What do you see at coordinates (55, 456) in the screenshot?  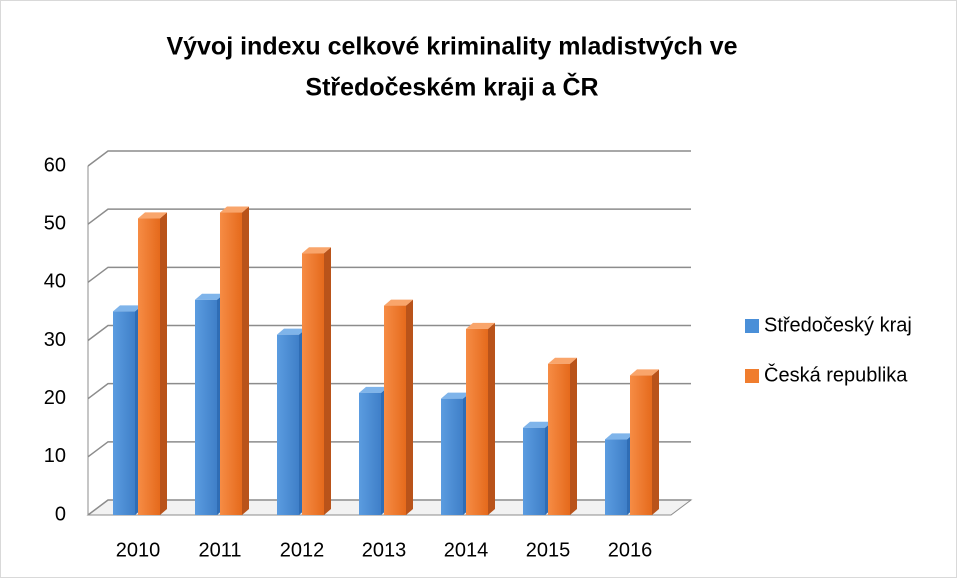 I see `y-tick-label: 10` at bounding box center [55, 456].